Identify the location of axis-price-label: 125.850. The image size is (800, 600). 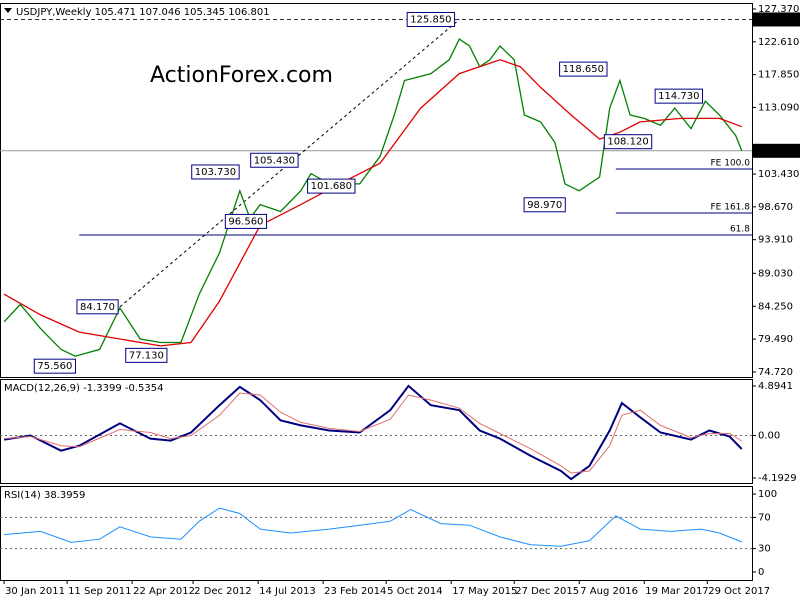
(777, 19).